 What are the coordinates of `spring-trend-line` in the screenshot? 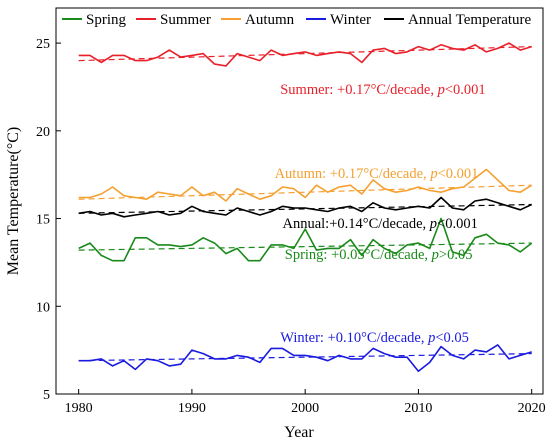 It's located at (305, 246).